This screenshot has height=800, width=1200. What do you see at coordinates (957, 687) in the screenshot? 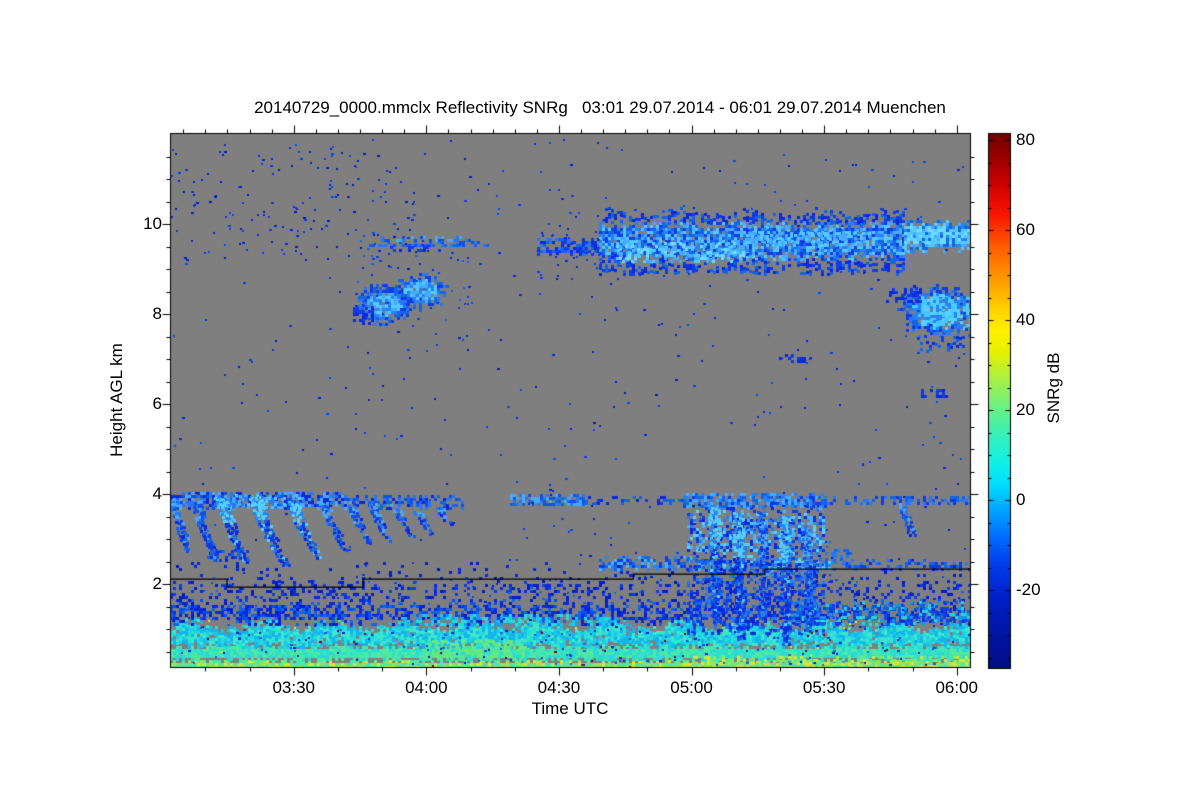
I see `x-tick-label: 06:00` at bounding box center [957, 687].